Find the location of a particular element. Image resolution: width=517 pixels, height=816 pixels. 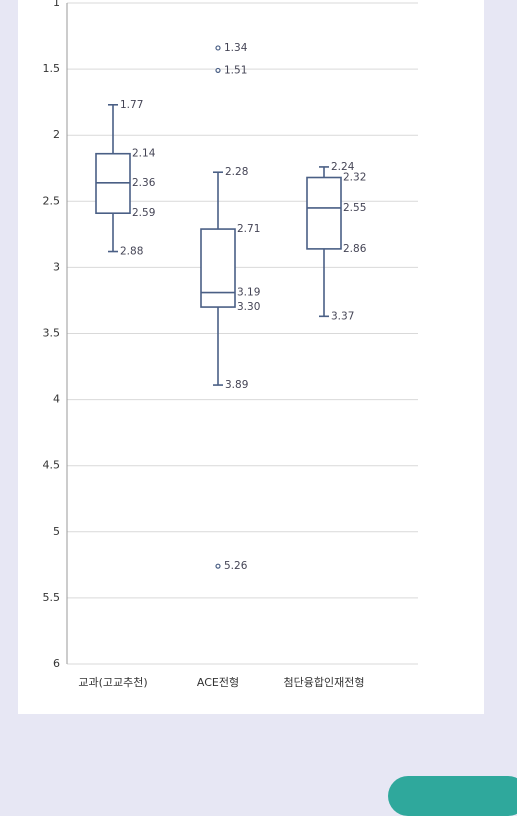

y-tick-label-9: 5.5 is located at coordinates (52, 597).